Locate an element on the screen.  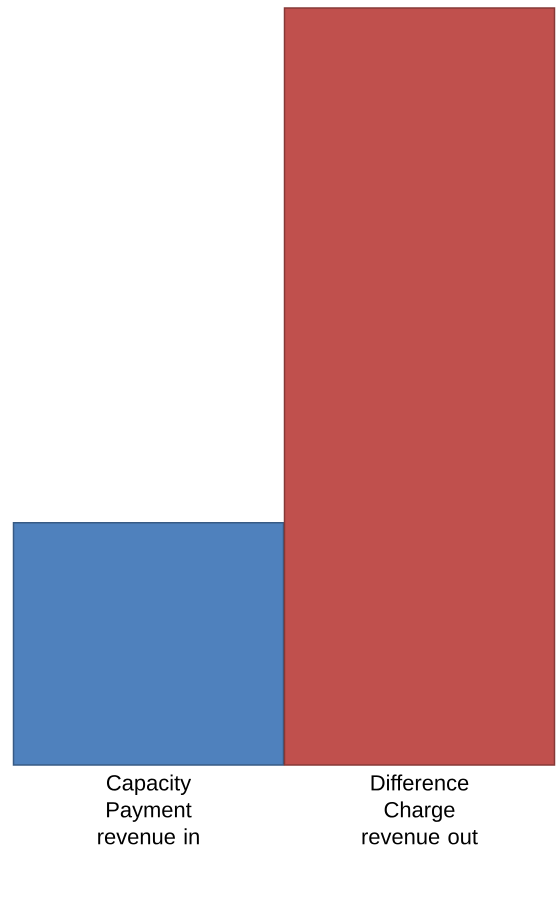
x-tick-label: Capacity Payment revenue in is located at coordinates (148, 809).